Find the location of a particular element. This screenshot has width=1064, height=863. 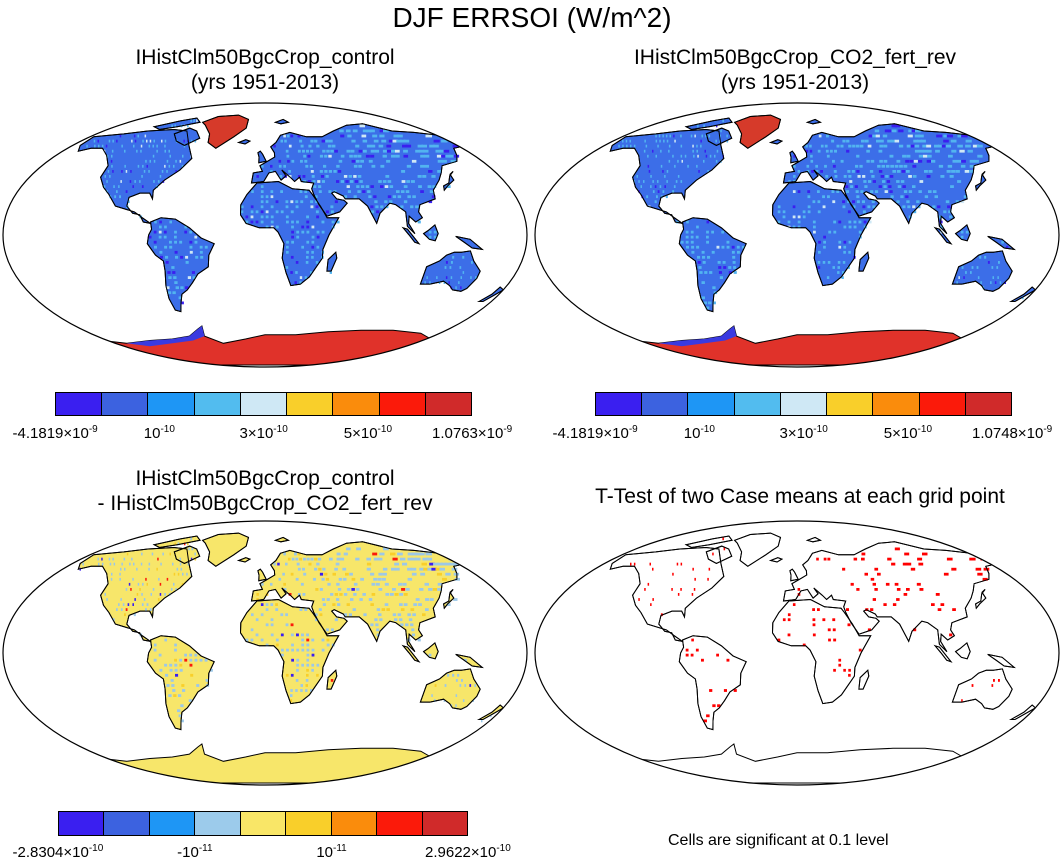

antarctica-peninsula-shade is located at coordinates (697, 336).